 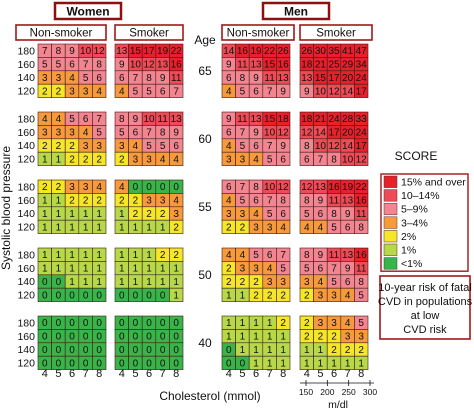 What do you see at coordinates (362, 51) in the screenshot?
I see `risk-value: 47` at bounding box center [362, 51].